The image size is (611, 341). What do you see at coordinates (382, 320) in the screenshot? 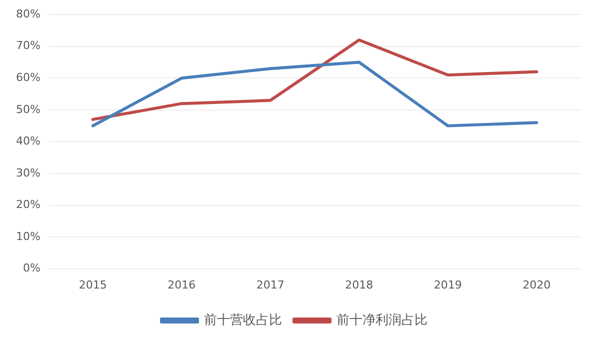
I see `legend-label: 前十净利润占比` at bounding box center [382, 320].